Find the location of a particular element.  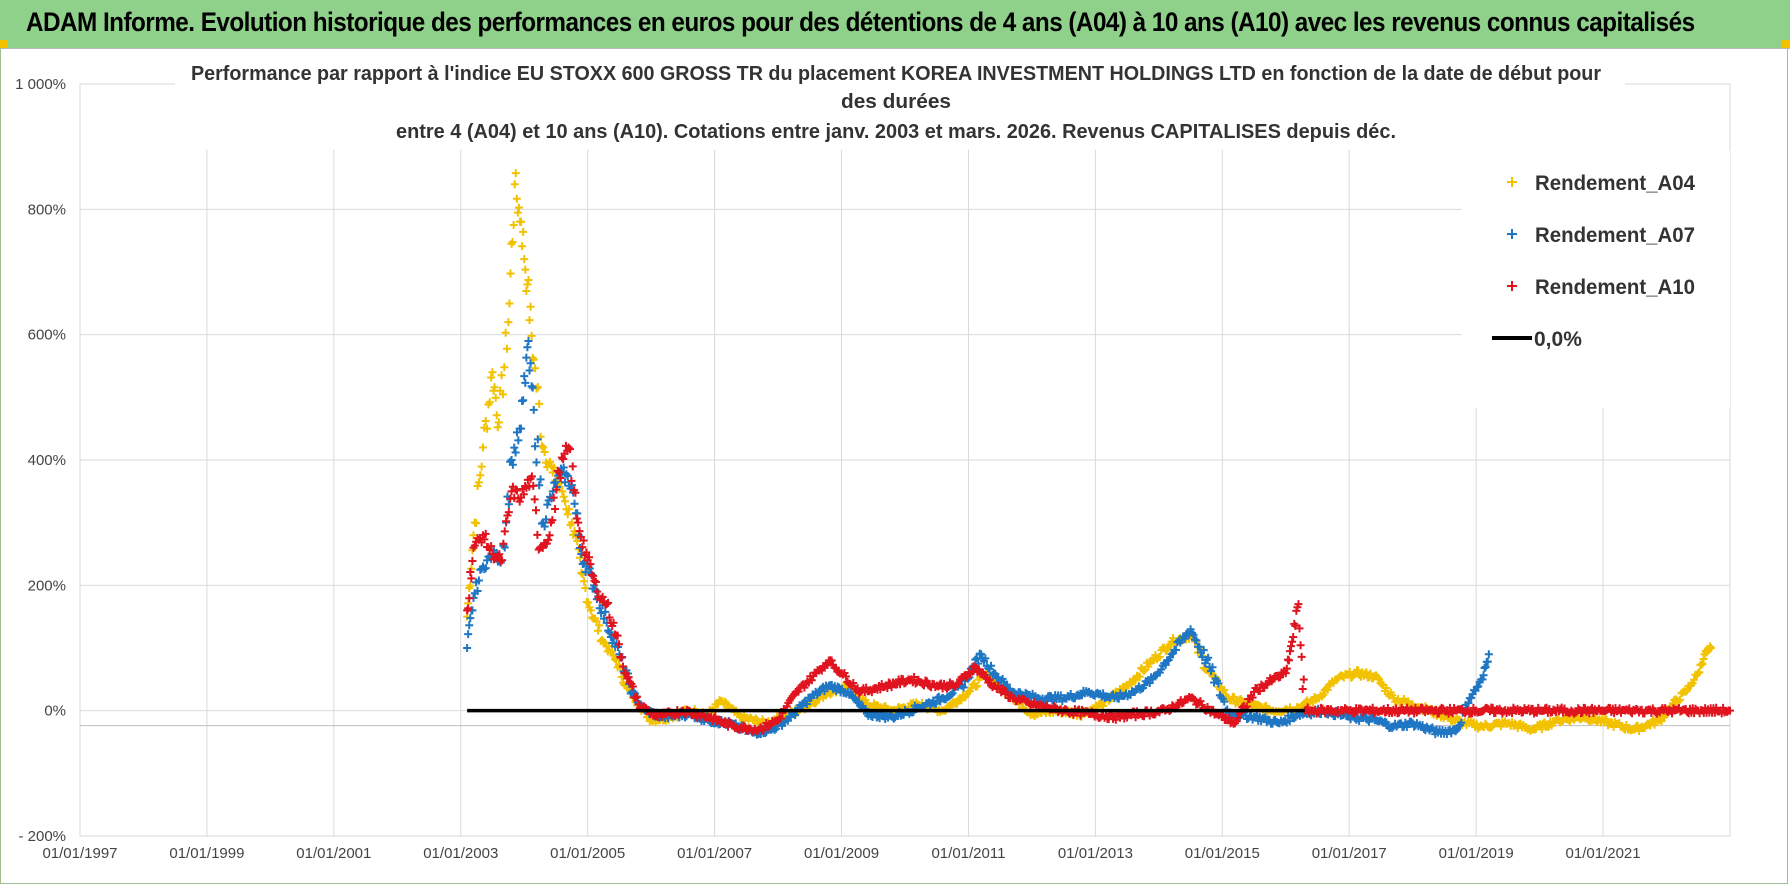

x-tick-label: 01/01/2013 is located at coordinates (1095, 853).